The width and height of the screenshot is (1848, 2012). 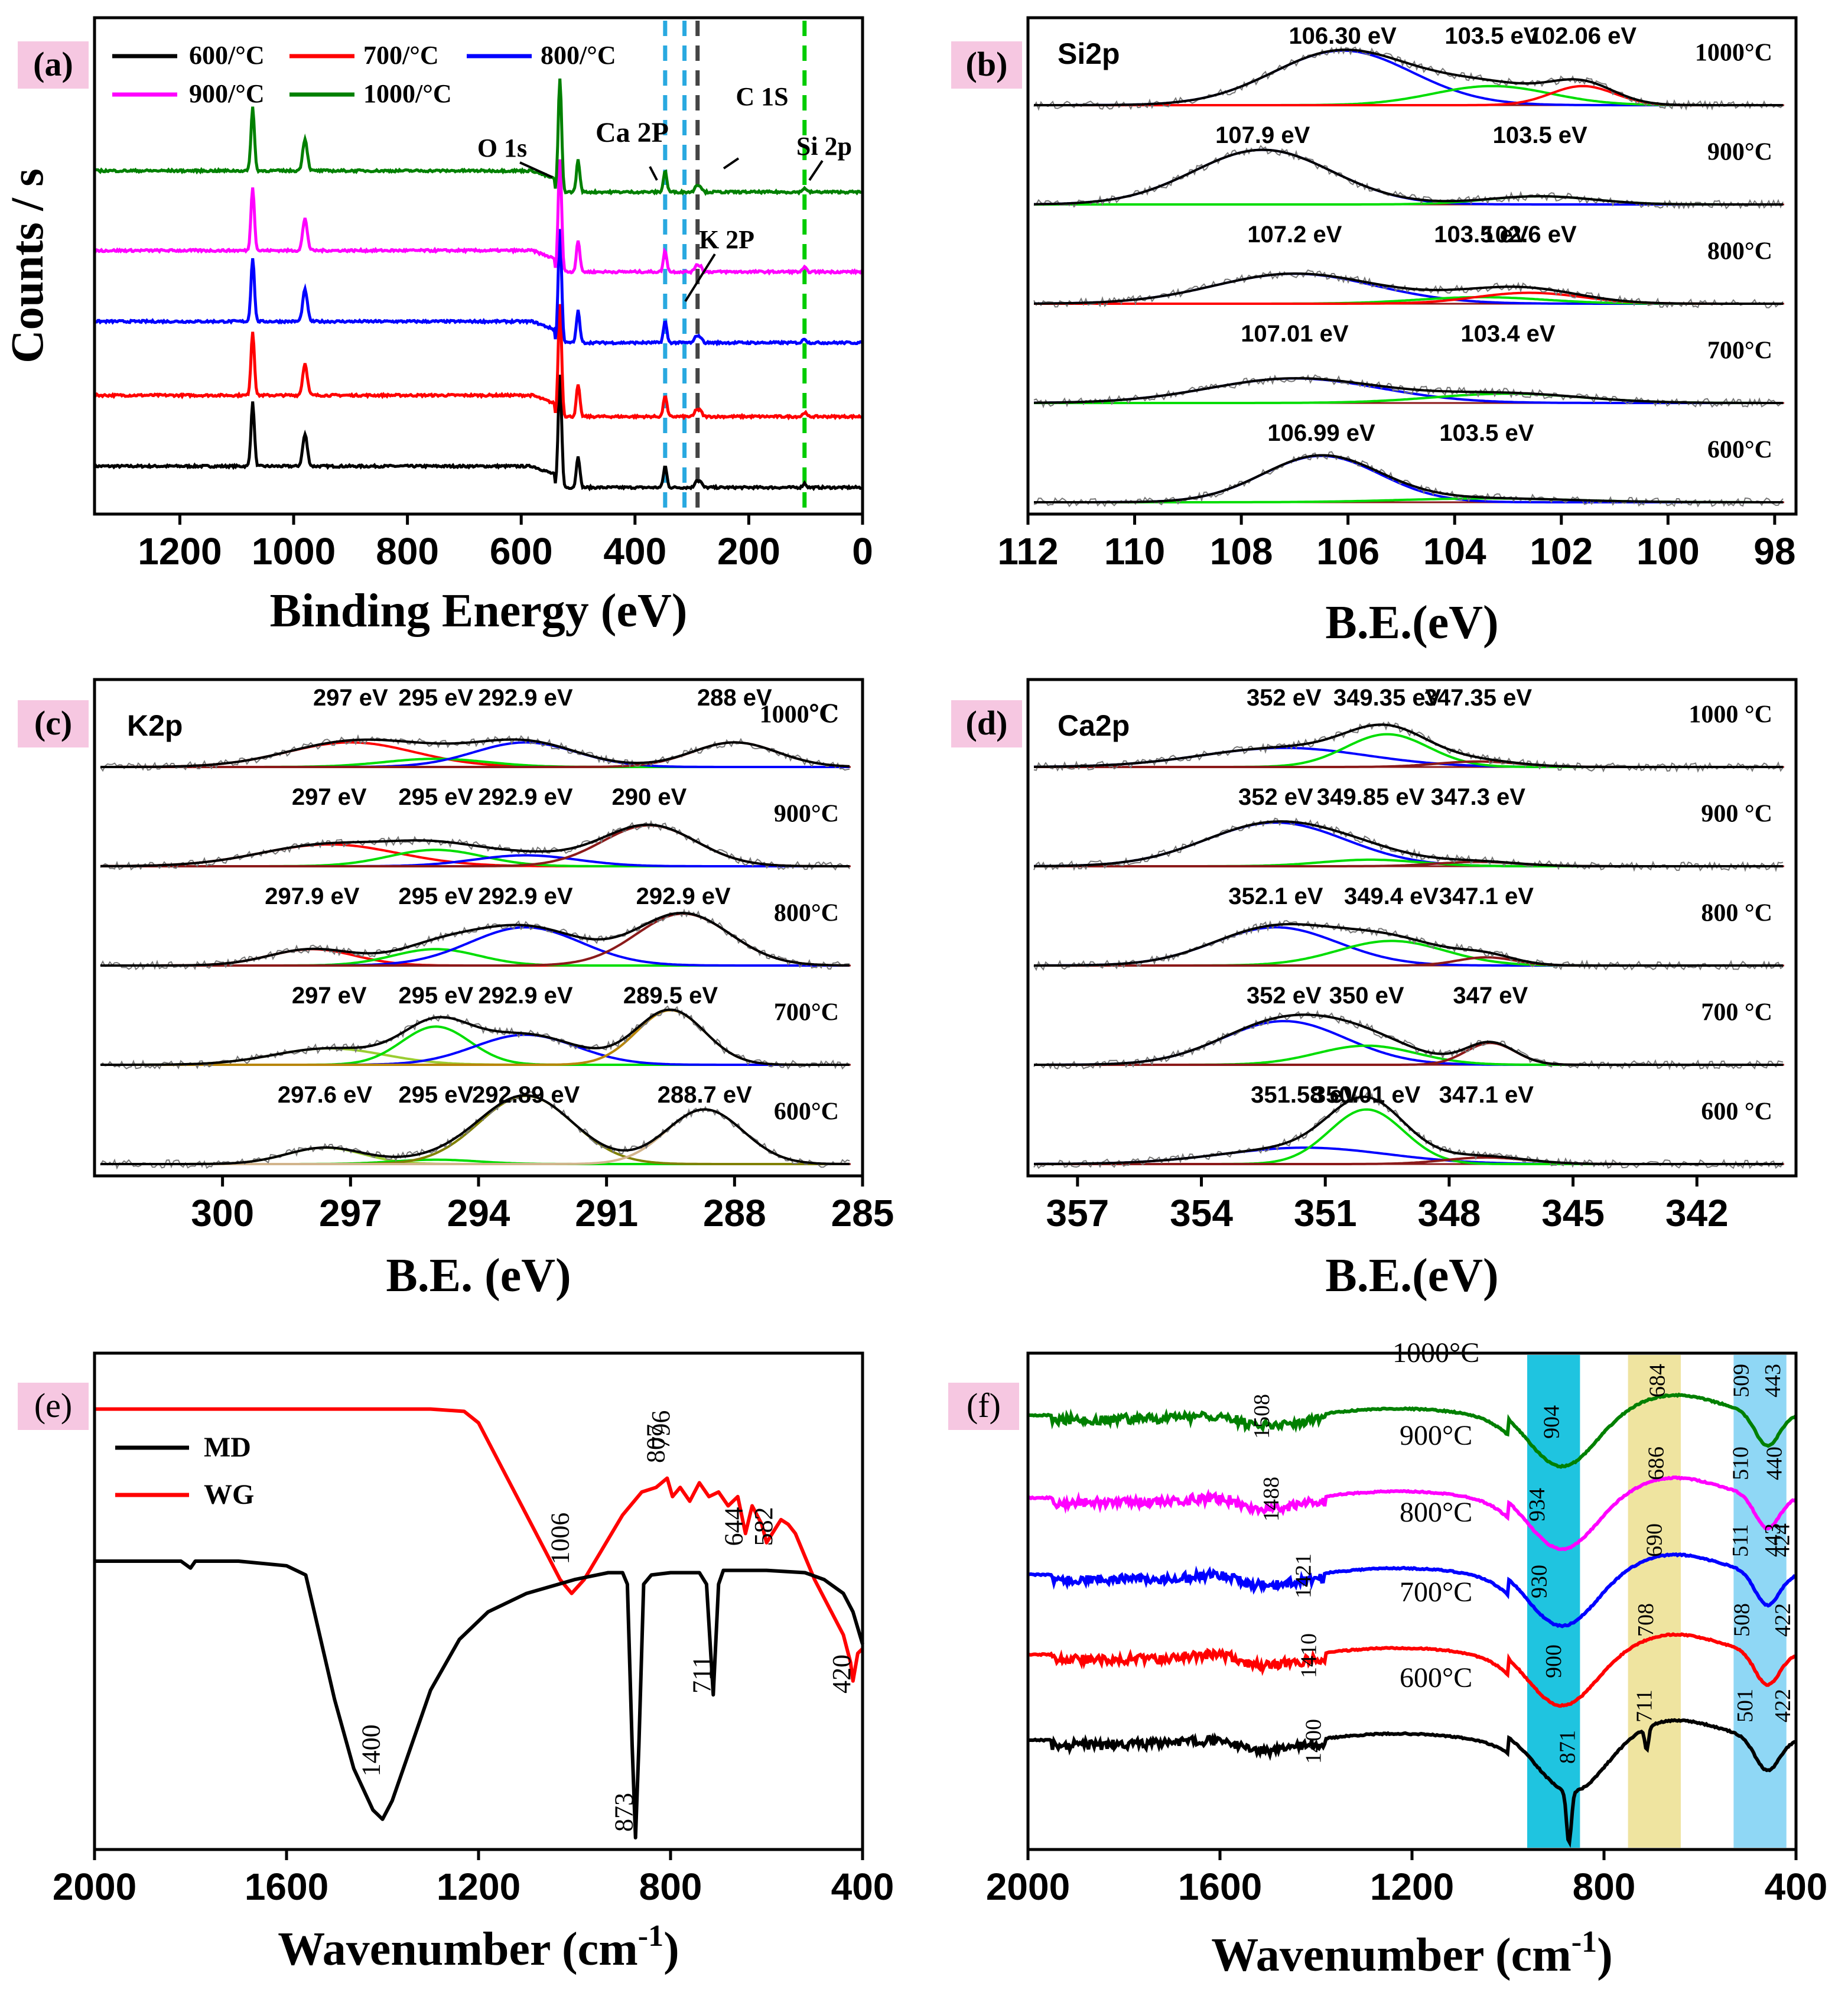 What do you see at coordinates (1486, 896) in the screenshot?
I see `panel-d-spectrum-2-label-2: 347.1 eV` at bounding box center [1486, 896].